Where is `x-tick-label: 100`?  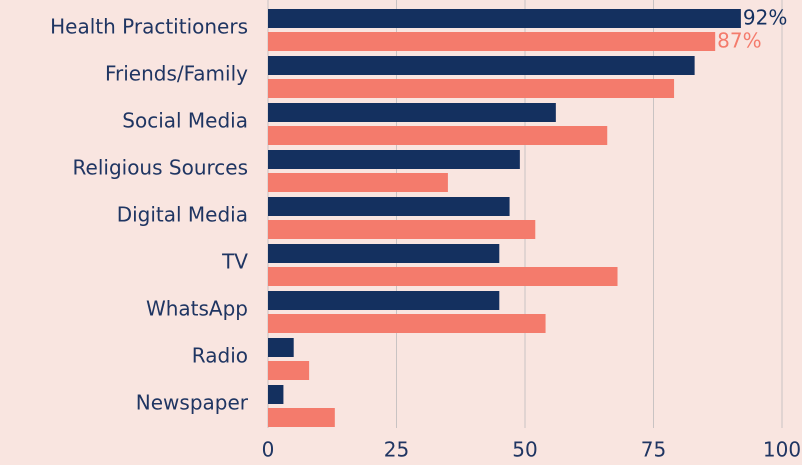 x-tick-label: 100 is located at coordinates (782, 450).